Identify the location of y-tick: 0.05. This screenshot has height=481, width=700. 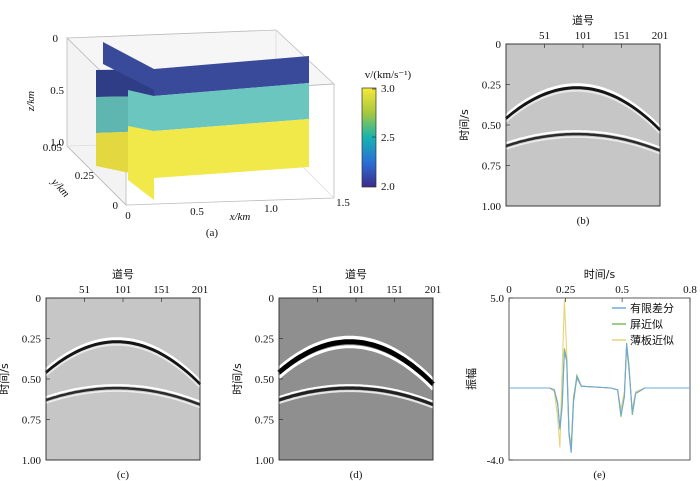
(53, 148).